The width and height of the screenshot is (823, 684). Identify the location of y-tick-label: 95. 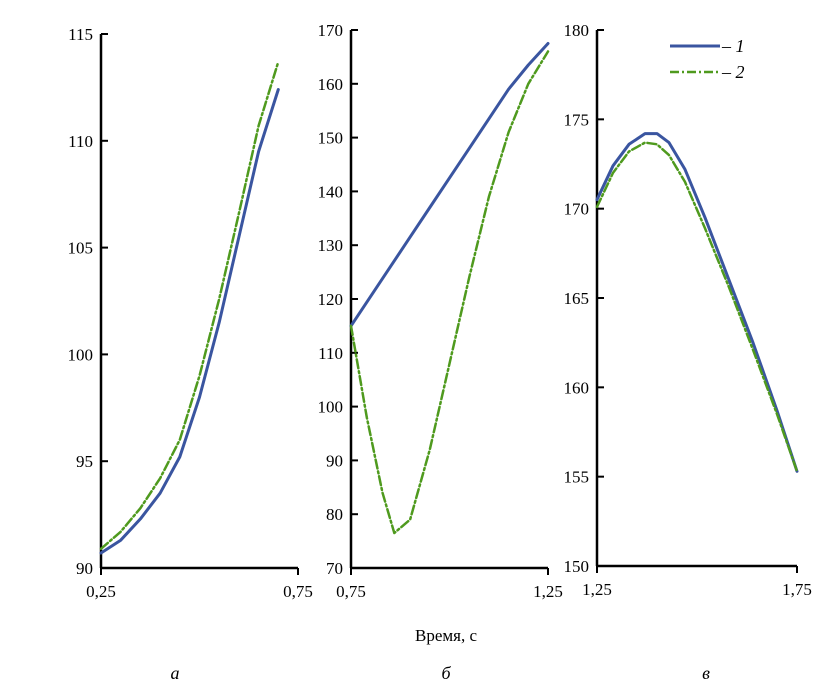
(84, 461).